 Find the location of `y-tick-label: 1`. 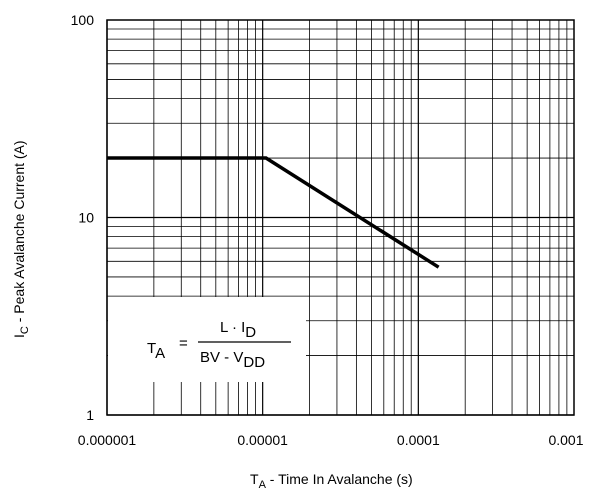

y-tick-label: 1 is located at coordinates (90, 415).